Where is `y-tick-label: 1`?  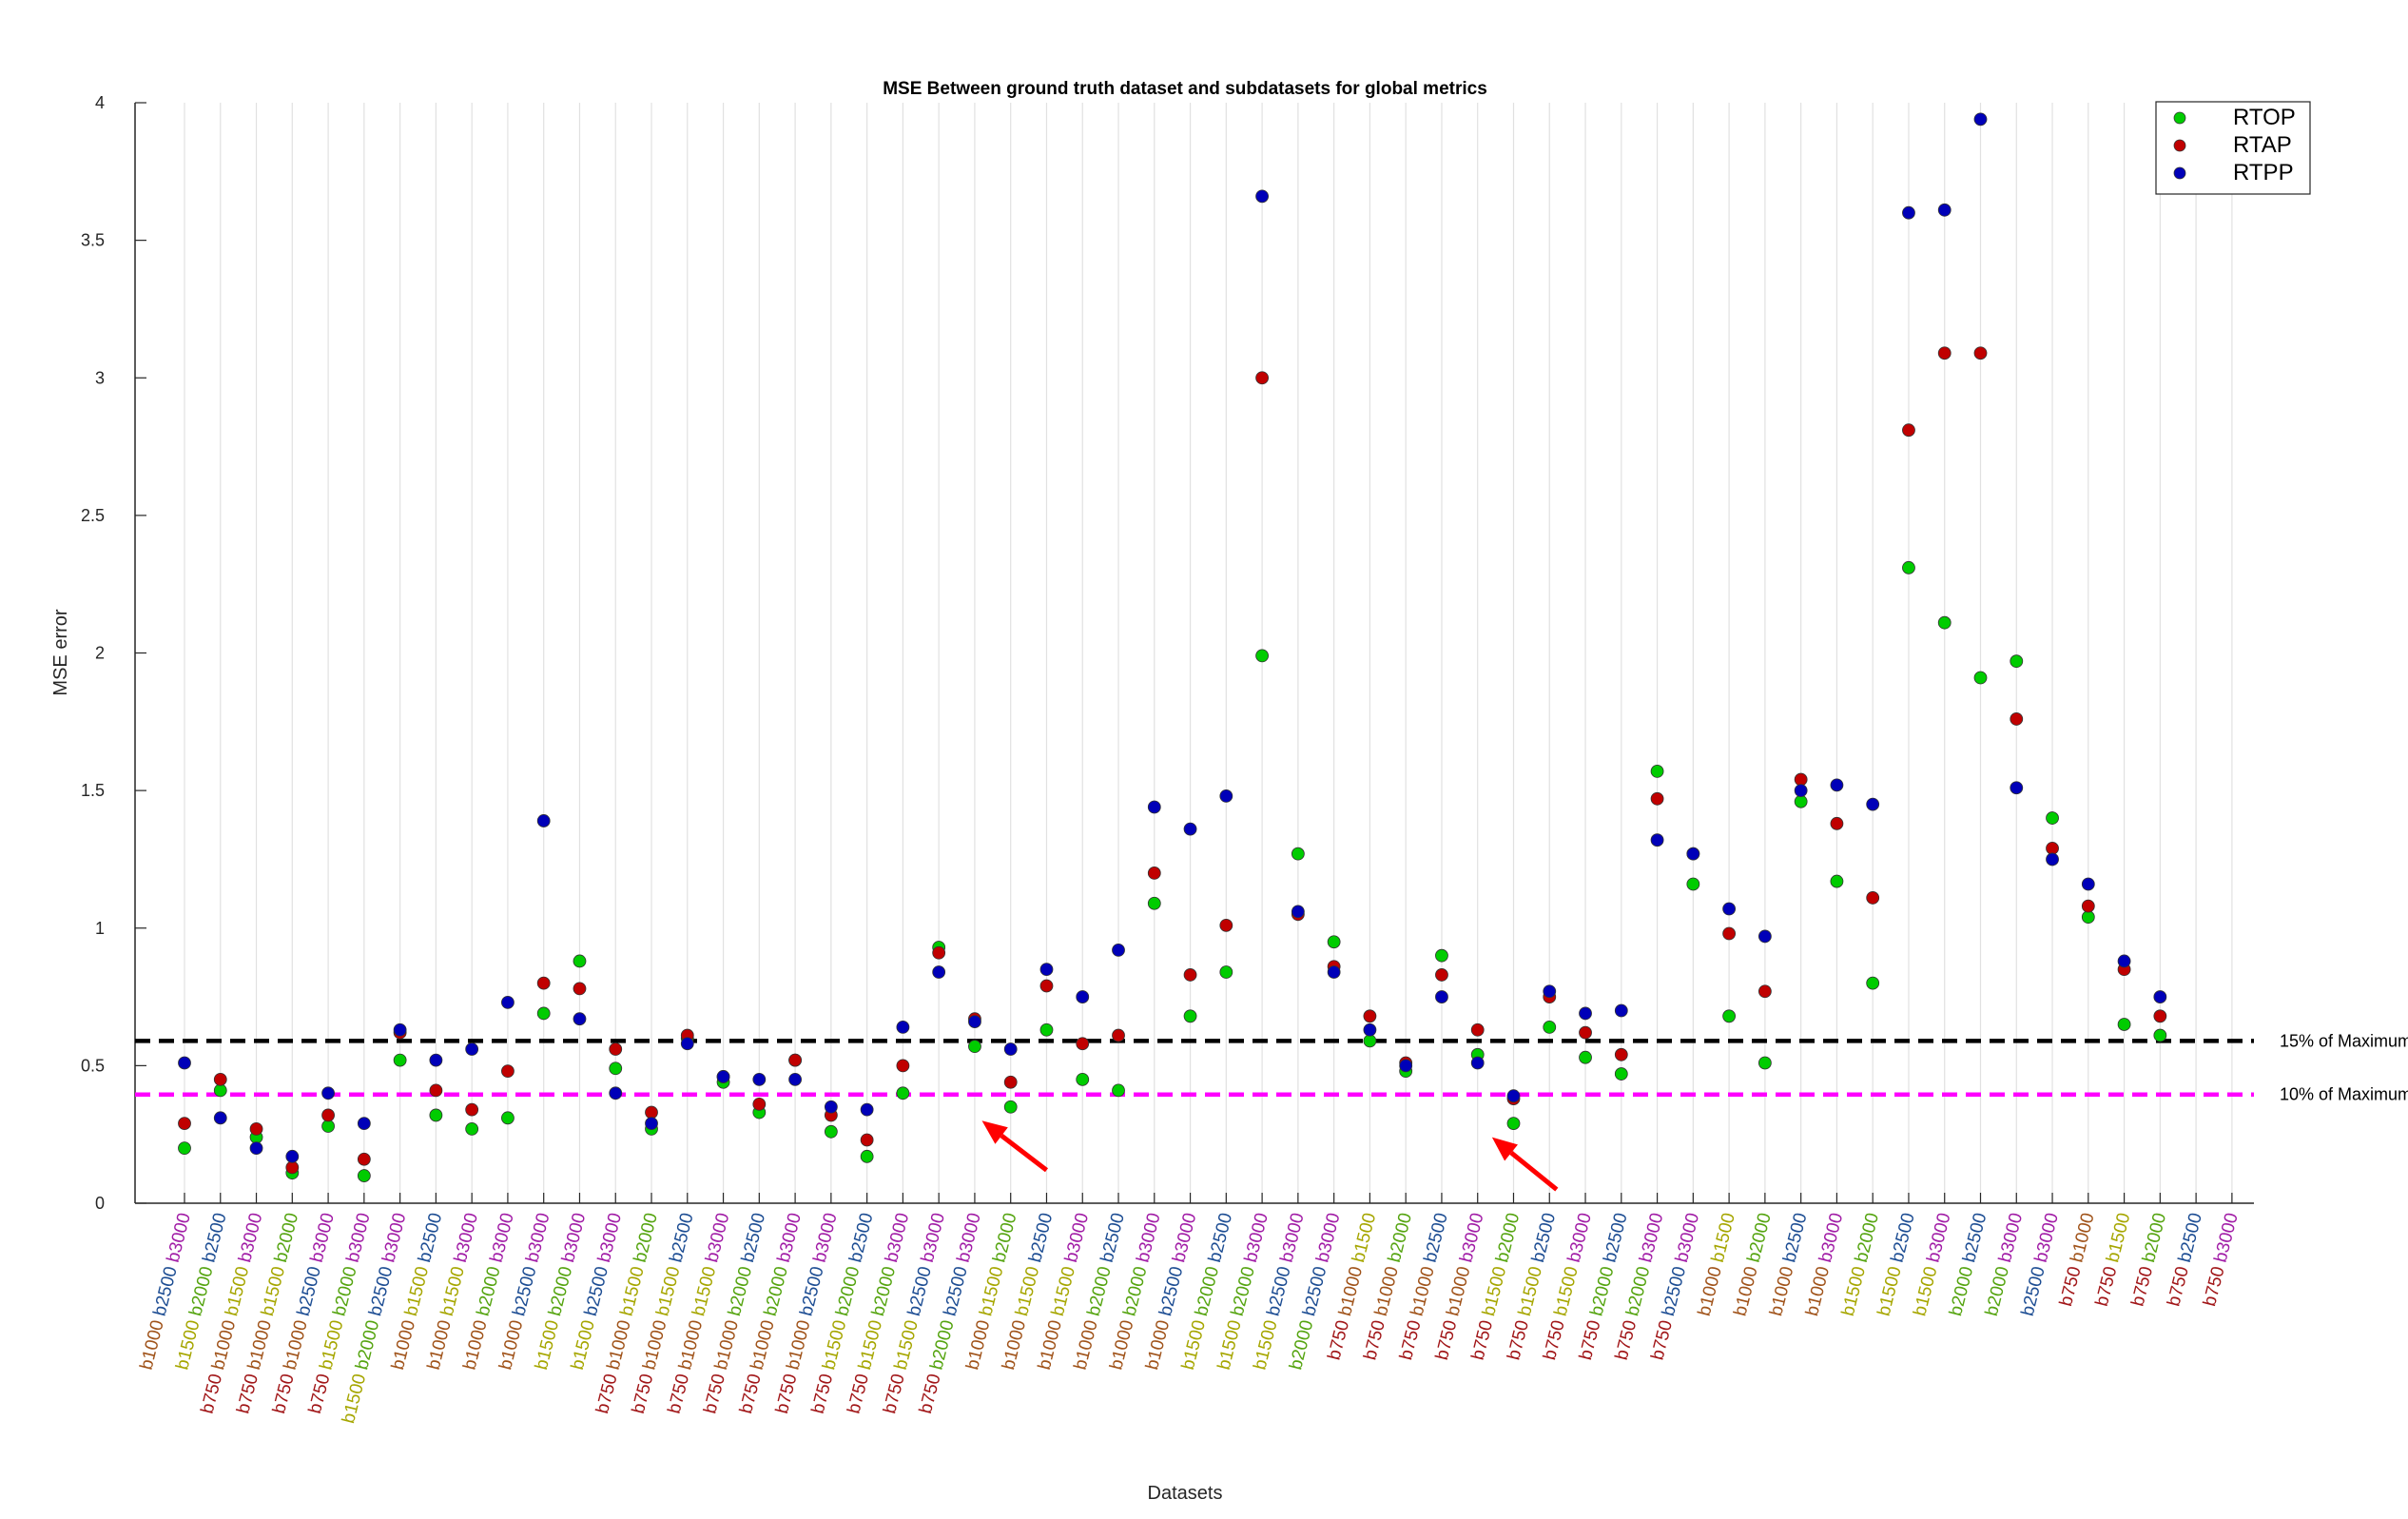
y-tick-label: 1 is located at coordinates (100, 928).